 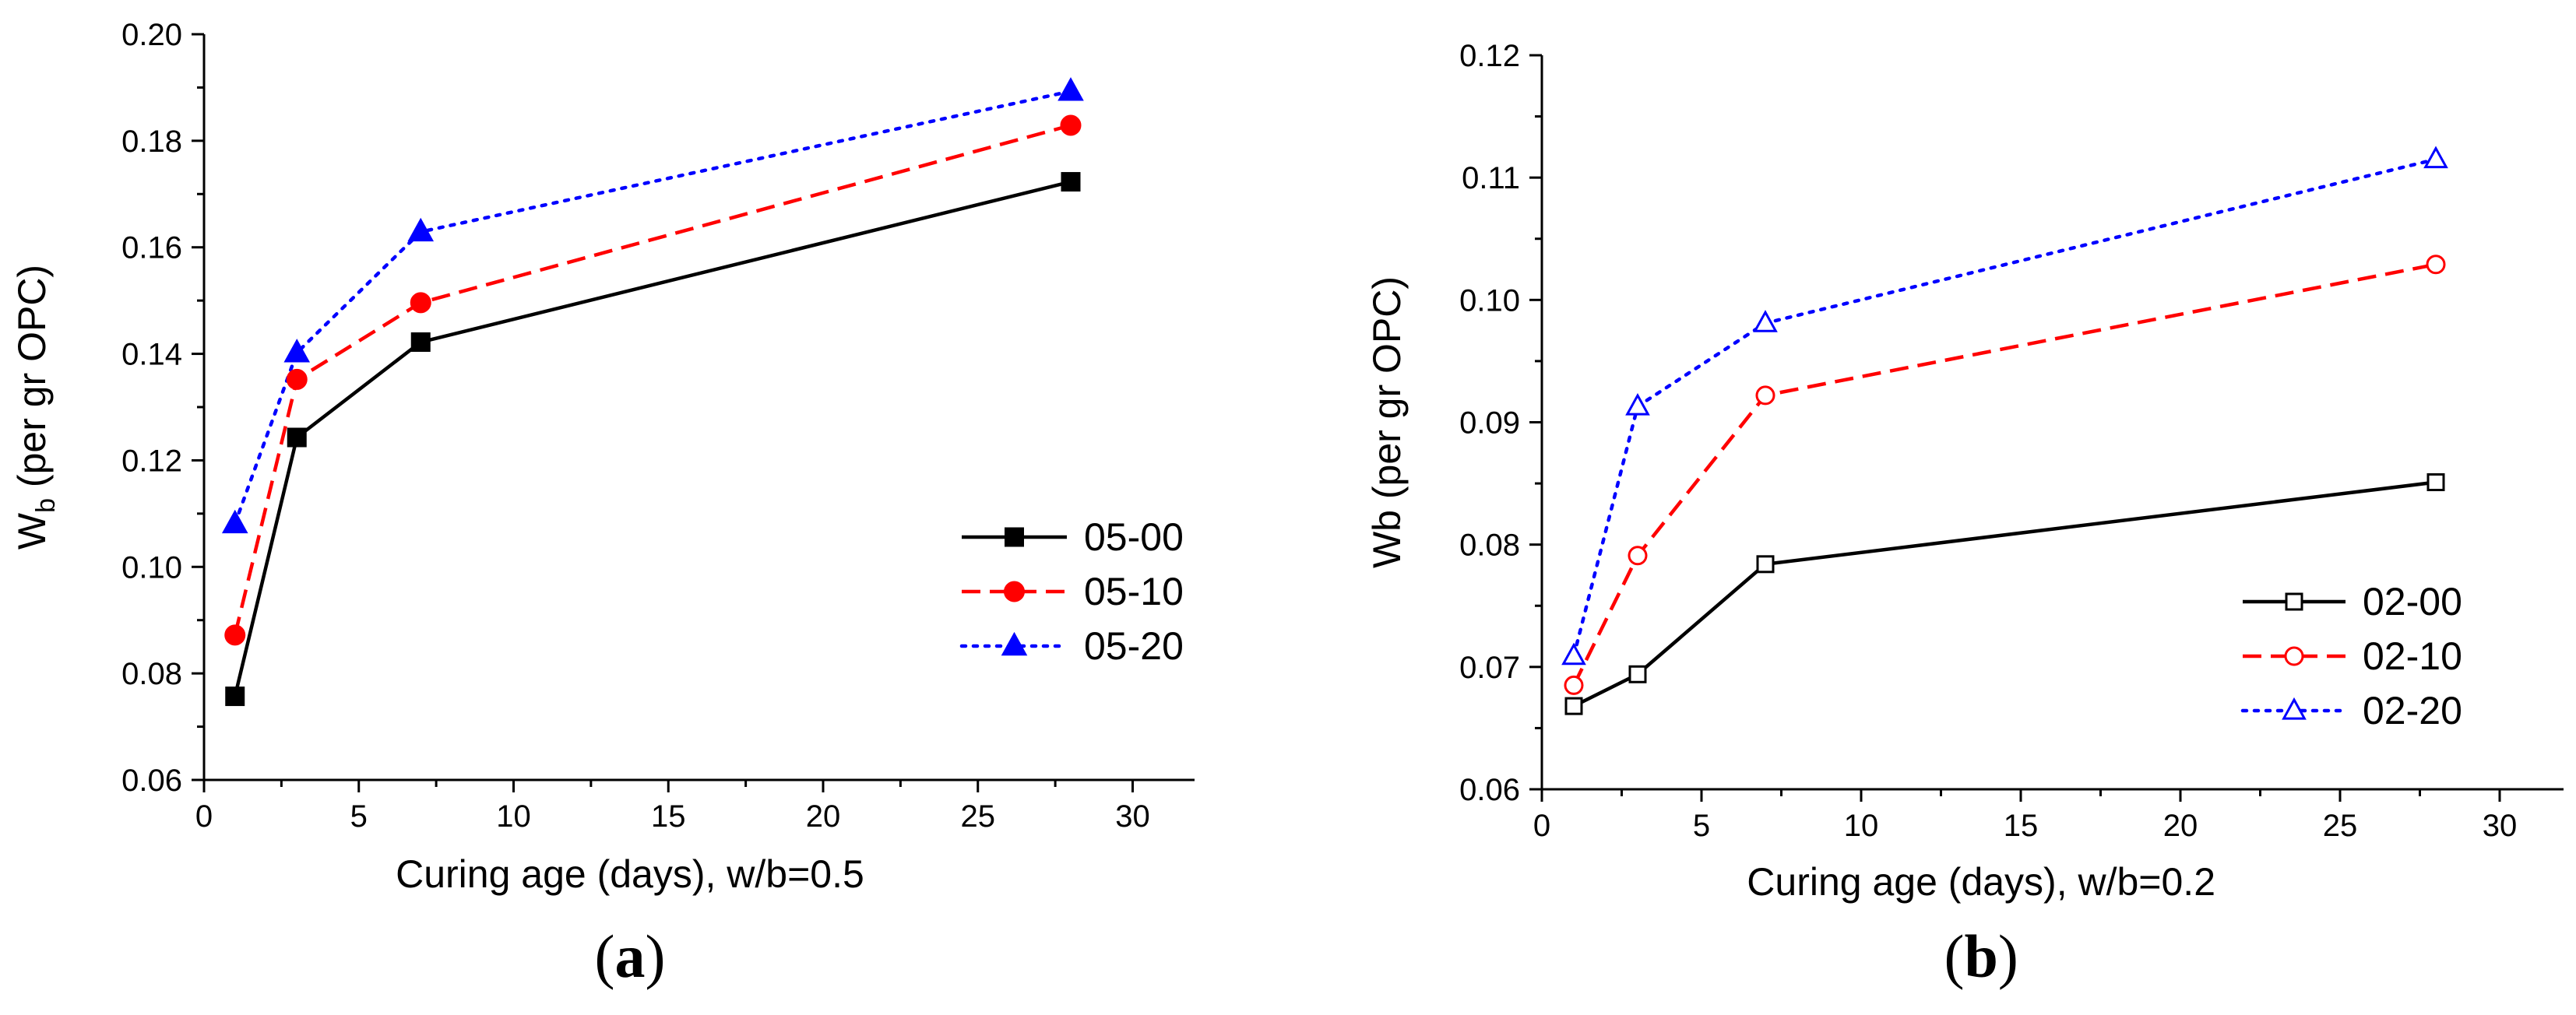 What do you see at coordinates (668, 816) in the screenshot?
I see `chart-a-x-tick-label: 15` at bounding box center [668, 816].